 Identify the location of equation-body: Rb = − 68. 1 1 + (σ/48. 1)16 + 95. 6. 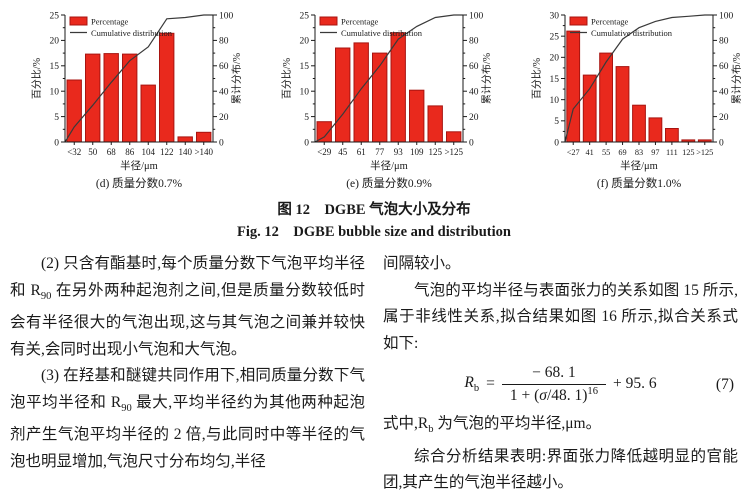
(560, 384).